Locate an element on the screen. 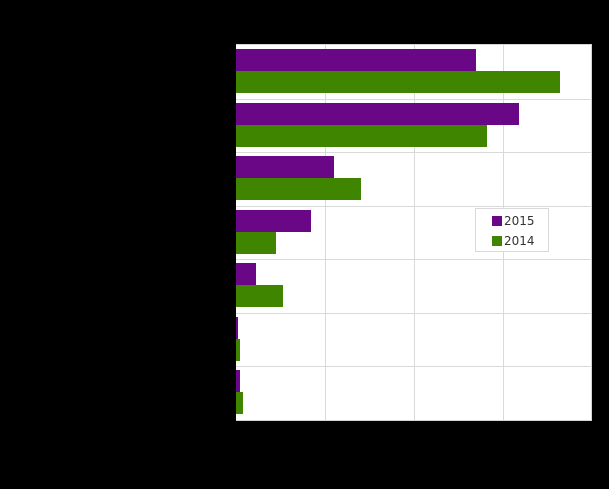 The width and height of the screenshot is (609, 489). legend-item-2015: 2015 is located at coordinates (513, 221).